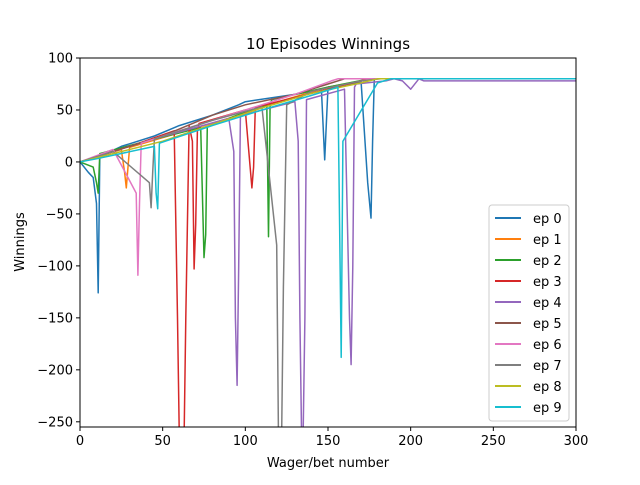 Image resolution: width=640 pixels, height=485 pixels. I want to click on legend-label: ep 8, so click(547, 387).